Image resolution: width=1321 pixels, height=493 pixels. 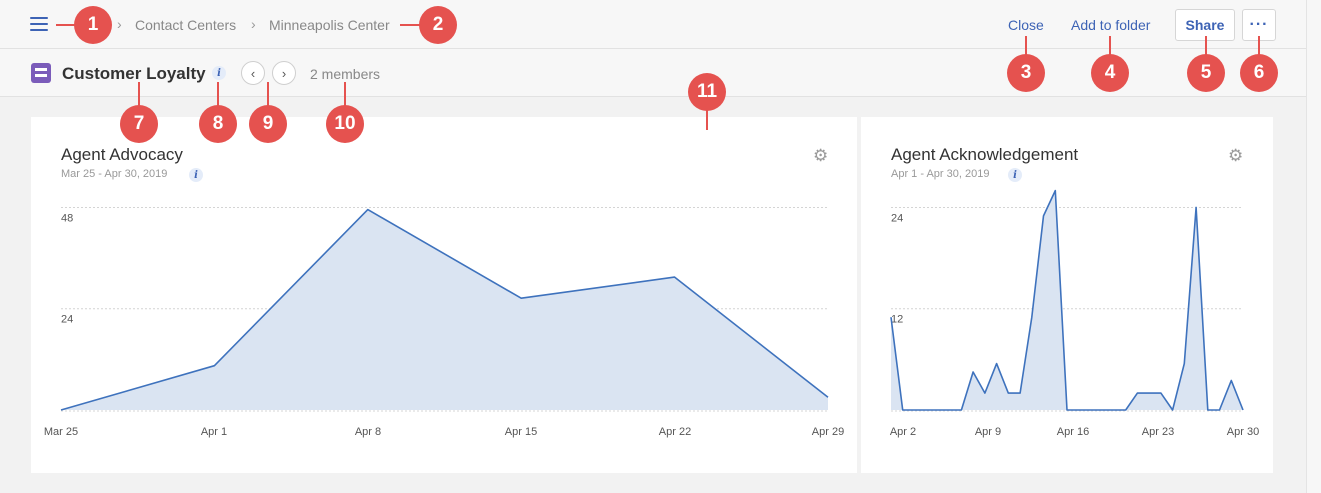 I want to click on close-button: Close, so click(x=1026, y=25).